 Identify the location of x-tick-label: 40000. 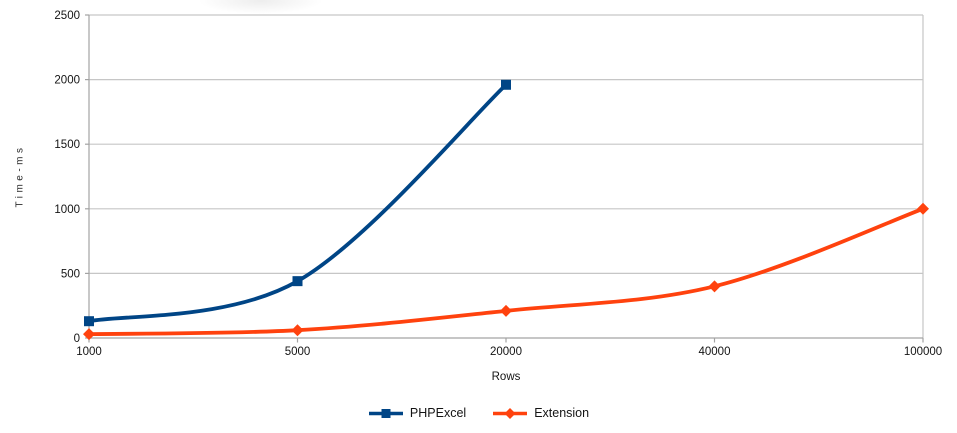
(715, 352).